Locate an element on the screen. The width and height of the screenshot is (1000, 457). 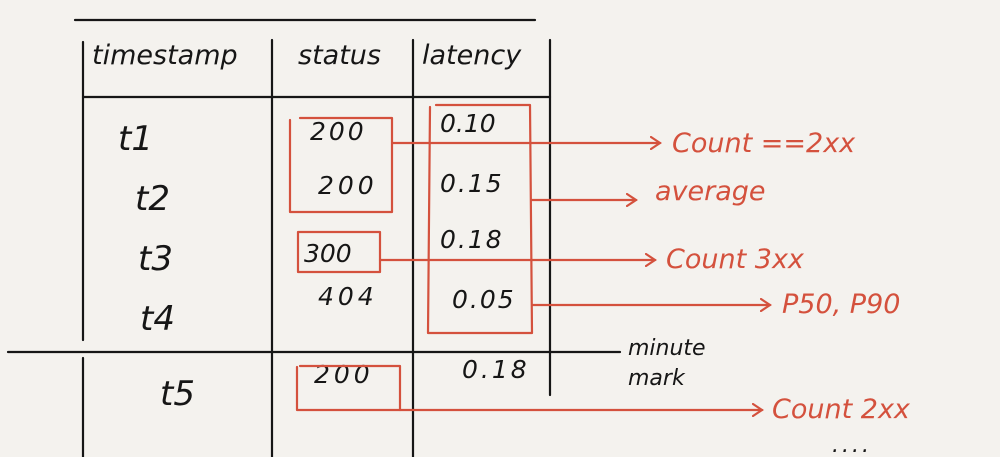
latency-cell: 0.05 is located at coordinates (484, 299).